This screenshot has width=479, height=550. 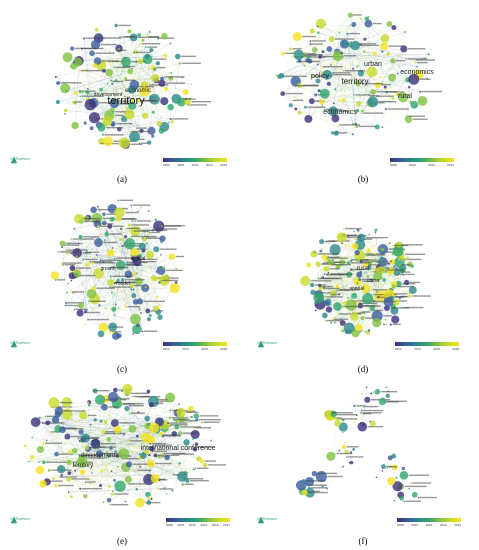 What do you see at coordinates (122, 179) in the screenshot?
I see `caption-a: (a)` at bounding box center [122, 179].